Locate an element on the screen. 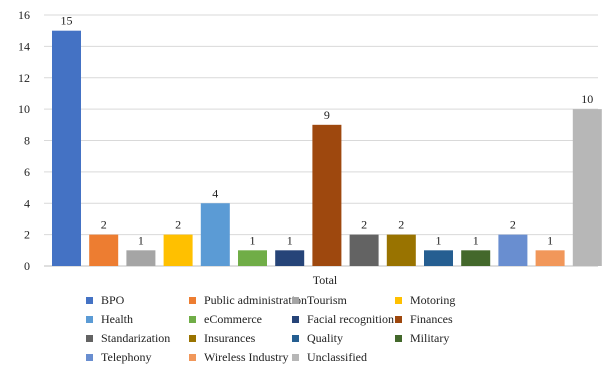  legend-item: Tourism is located at coordinates (319, 300).